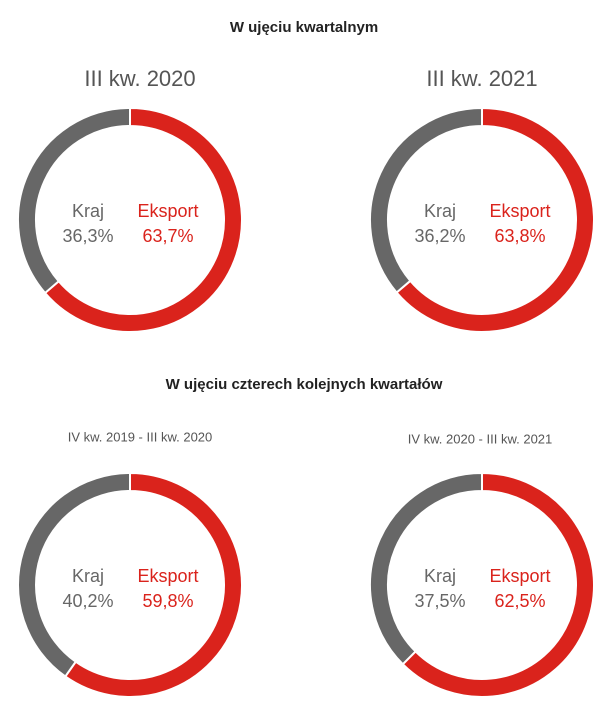  What do you see at coordinates (304, 27) in the screenshot?
I see `section-heading: W ujęciu kwartalnym` at bounding box center [304, 27].